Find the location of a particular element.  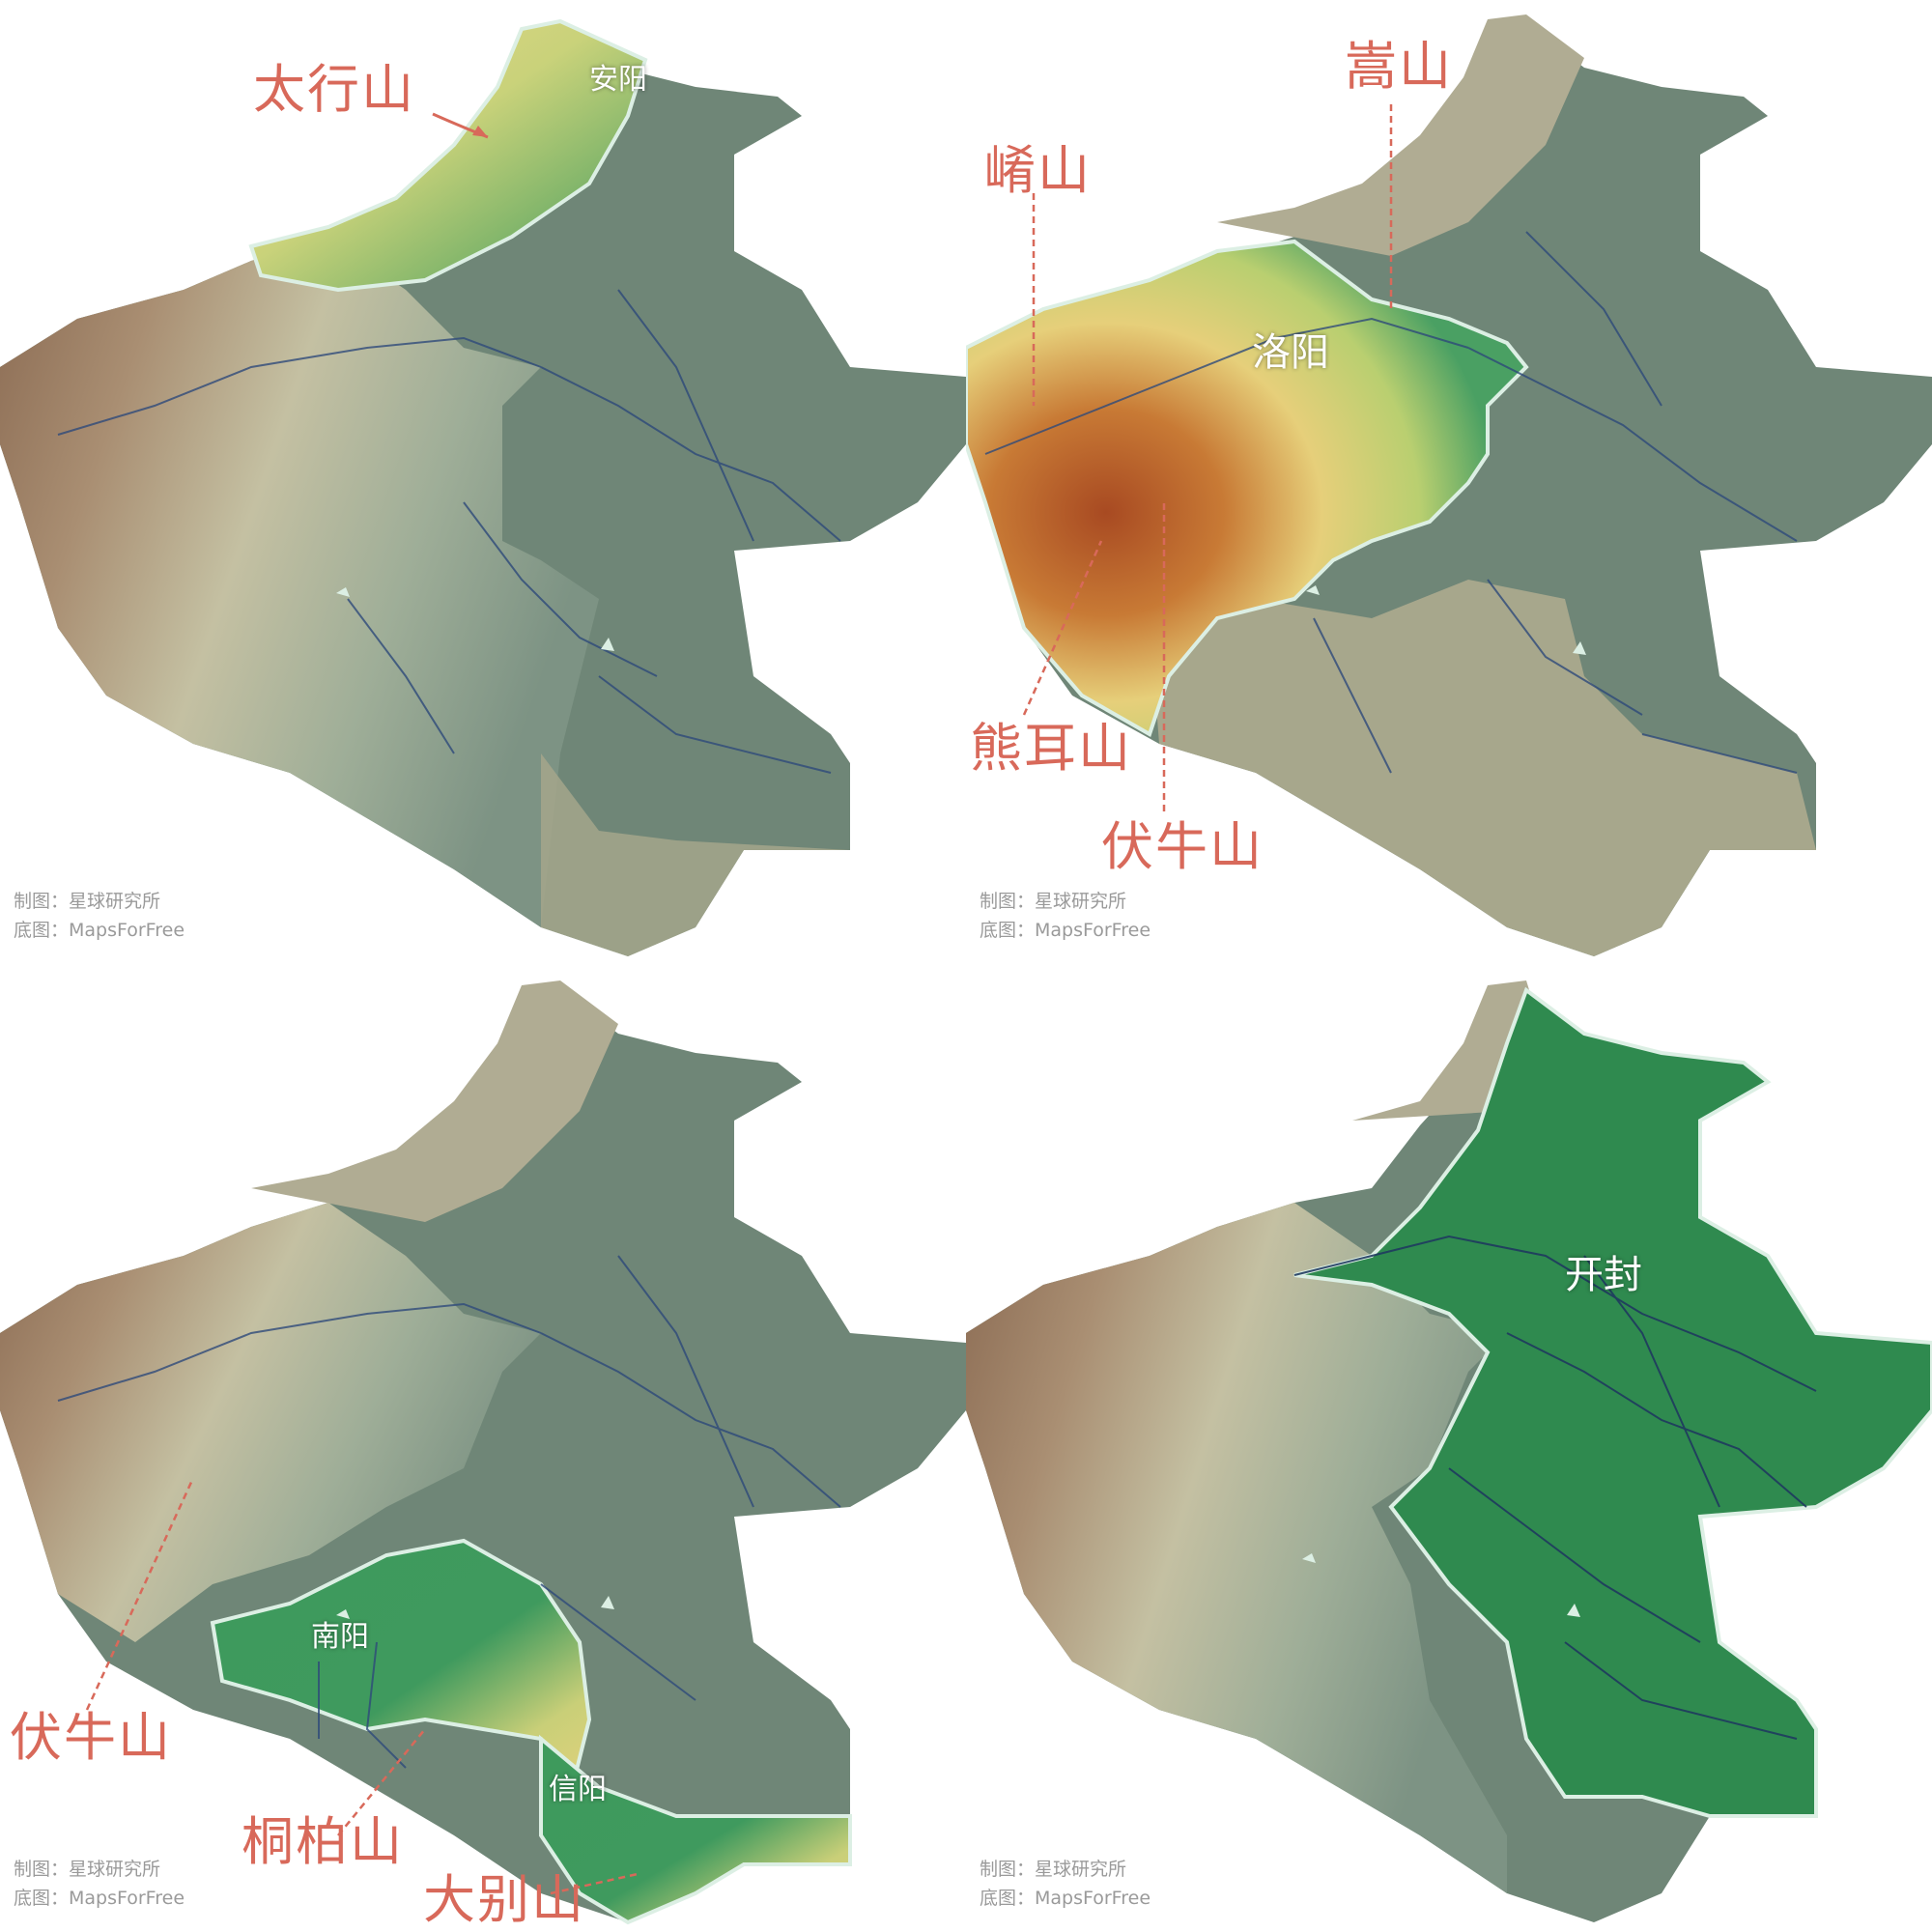

kaifeng-highlight is located at coordinates (1612, 1402).